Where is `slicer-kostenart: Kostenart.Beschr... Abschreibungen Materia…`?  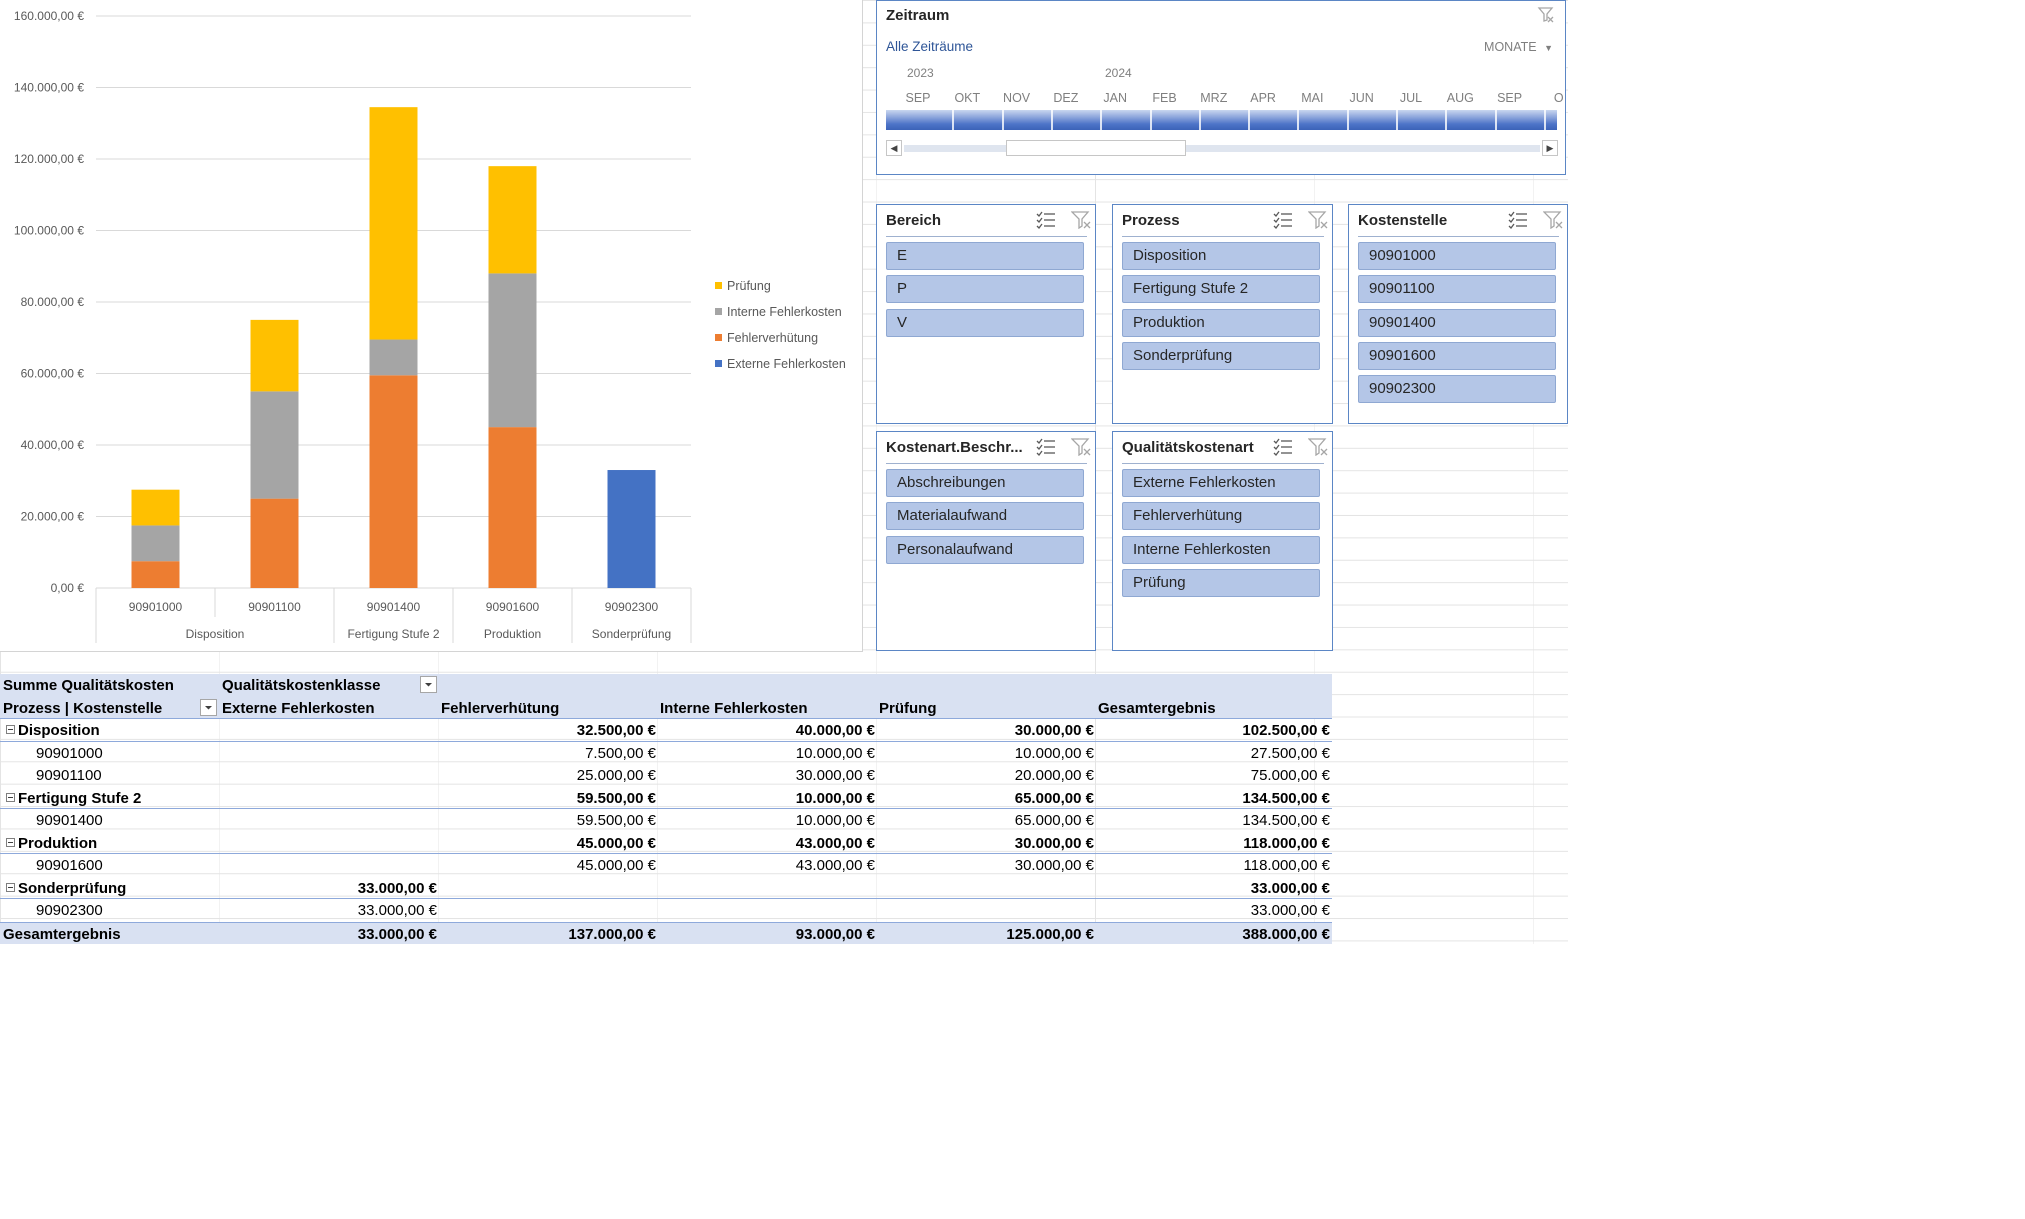
slicer-kostenart: Kostenart.Beschr... Abschreibungen Materia… is located at coordinates (986, 541).